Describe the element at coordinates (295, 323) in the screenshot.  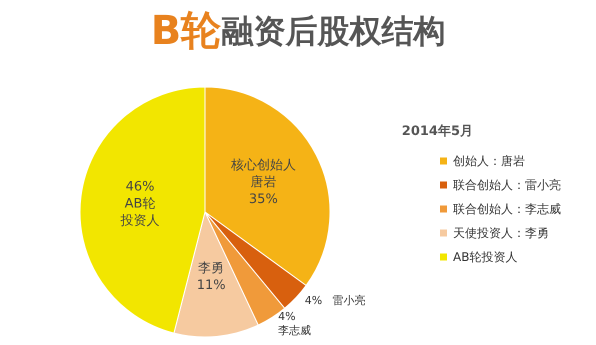
I see `data-label: 4% 李志威` at that location.